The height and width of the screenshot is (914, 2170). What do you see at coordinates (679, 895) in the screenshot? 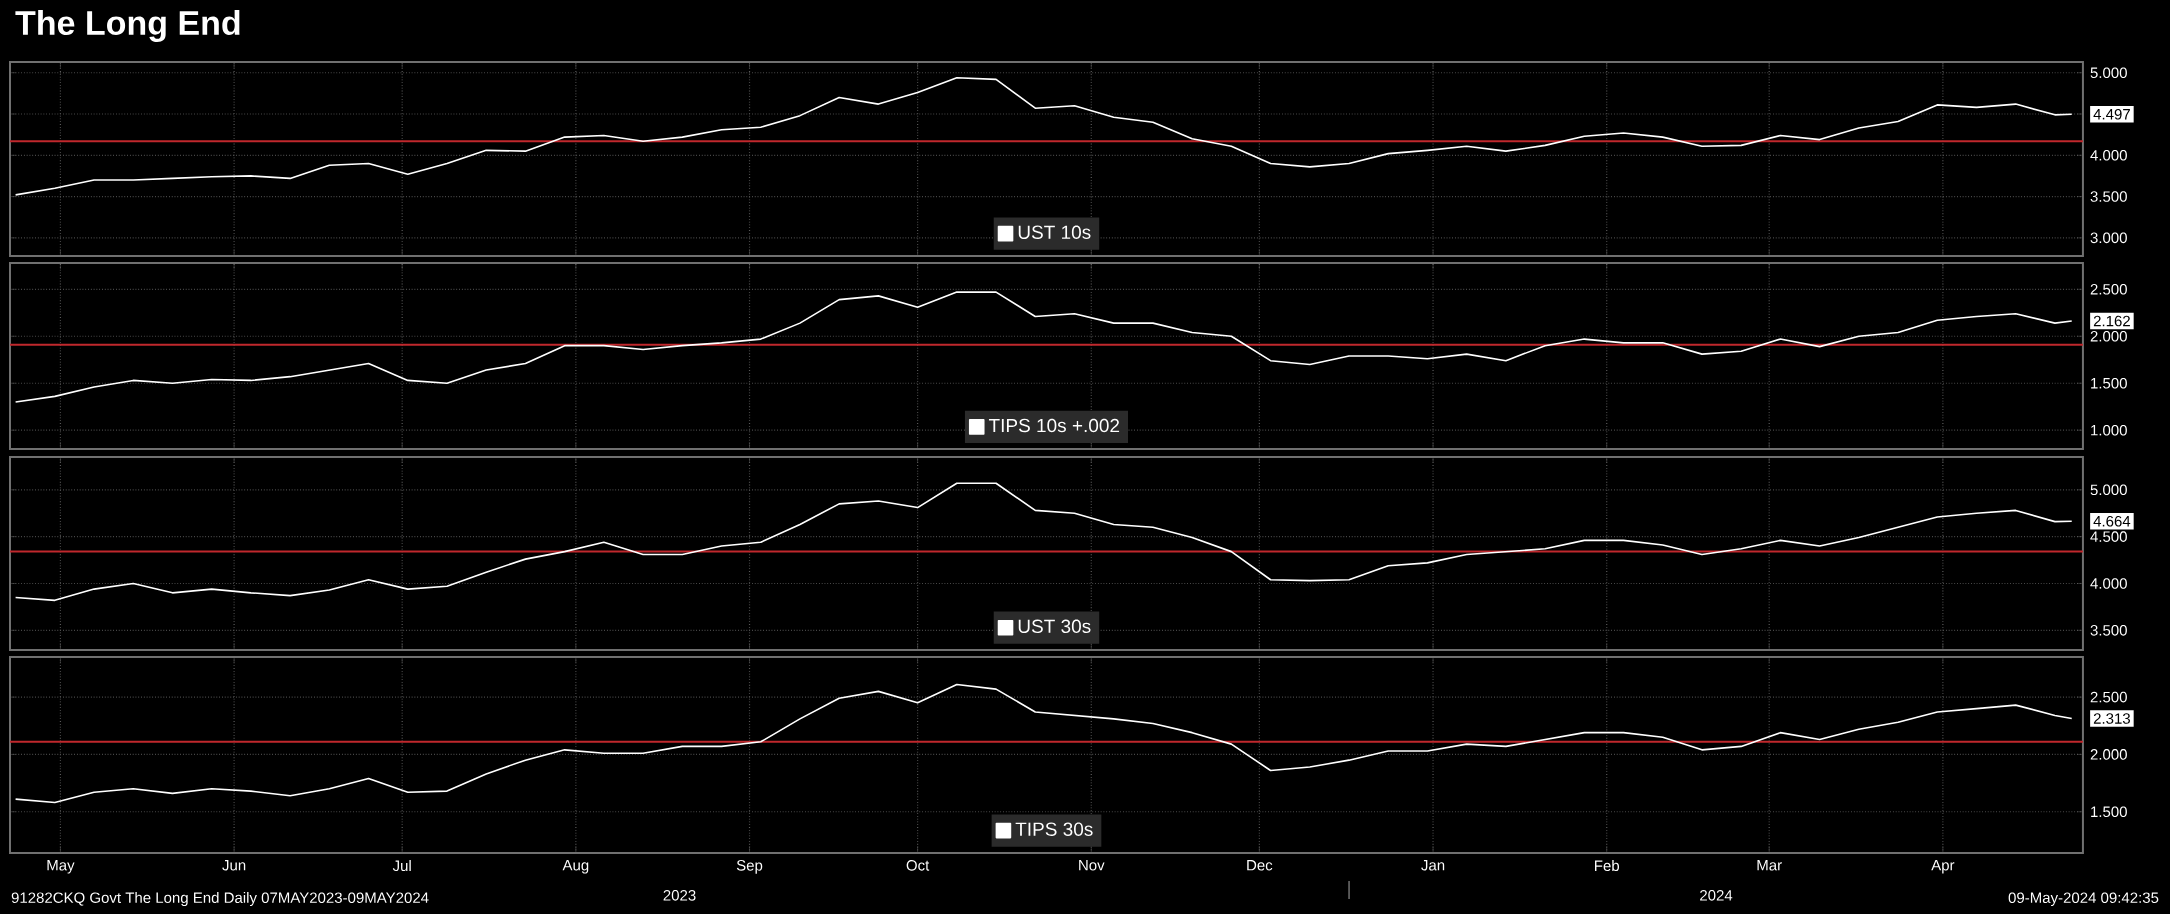
I see `text: 2023` at bounding box center [679, 895].